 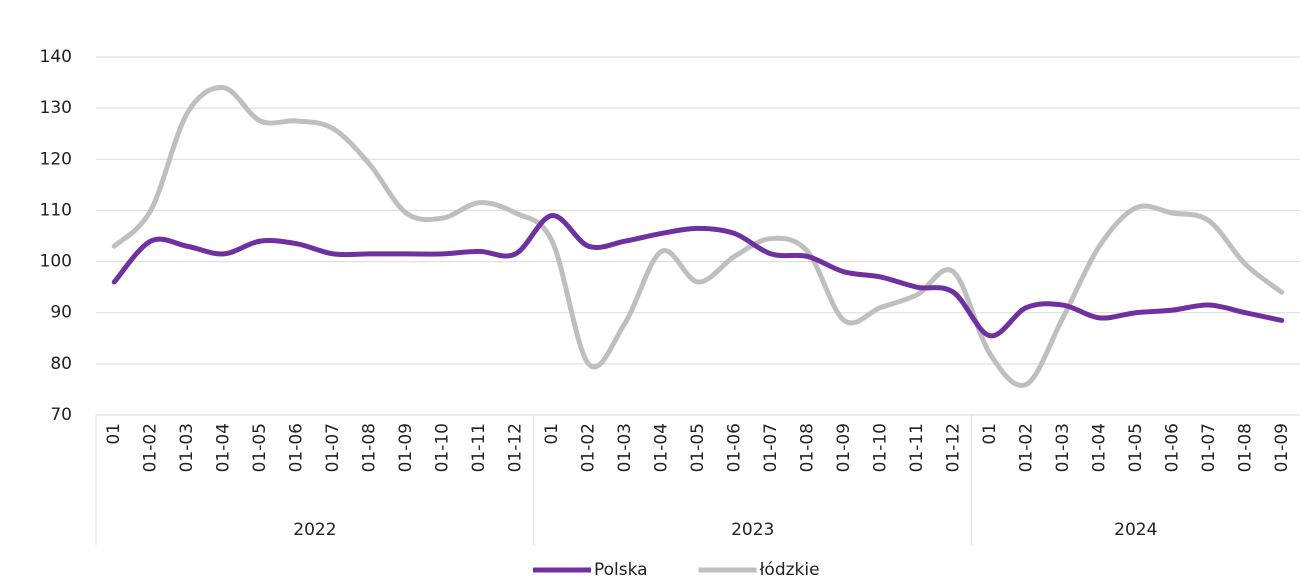 What do you see at coordinates (61, 313) in the screenshot?
I see `y-tick-label: 90` at bounding box center [61, 313].